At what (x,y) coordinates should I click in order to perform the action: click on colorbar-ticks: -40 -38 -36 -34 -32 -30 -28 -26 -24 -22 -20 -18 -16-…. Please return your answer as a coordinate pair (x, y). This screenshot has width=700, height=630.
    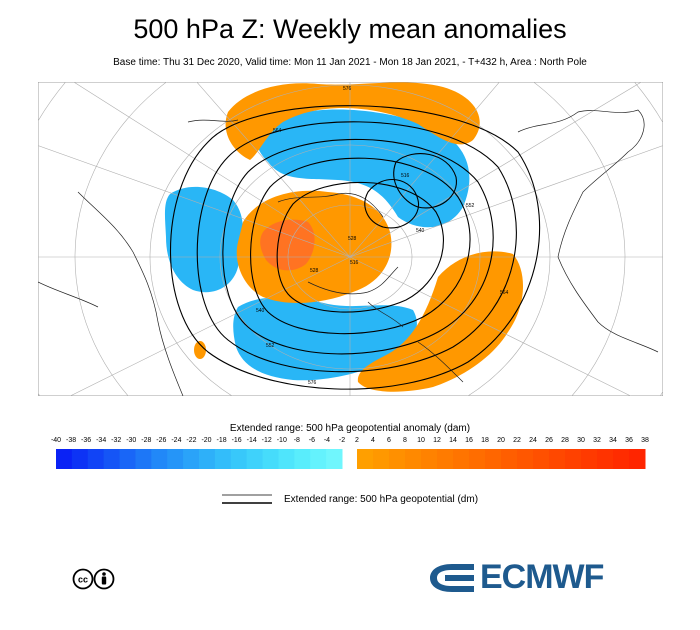
    Looking at the image, I should click on (350, 443).